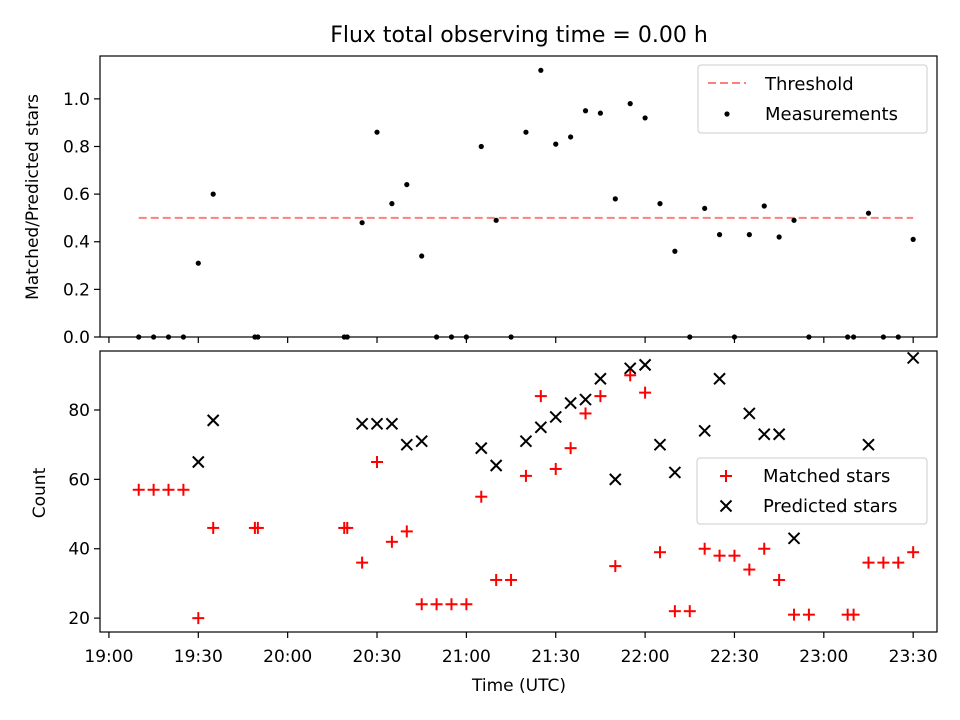 The height and width of the screenshot is (720, 960). I want to click on ratio-x-axis, so click(511, 340).